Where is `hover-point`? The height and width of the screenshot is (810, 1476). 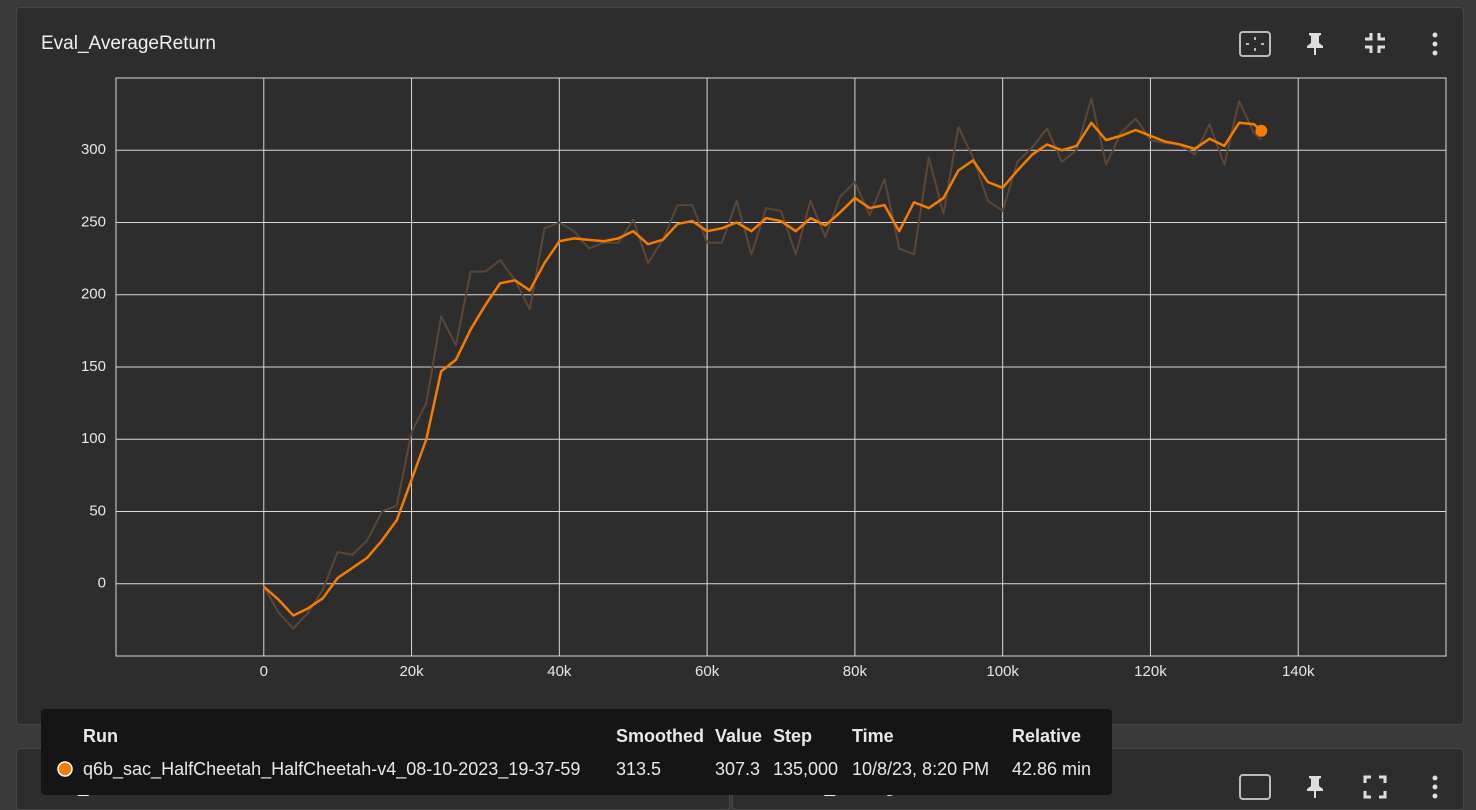 hover-point is located at coordinates (1261, 130).